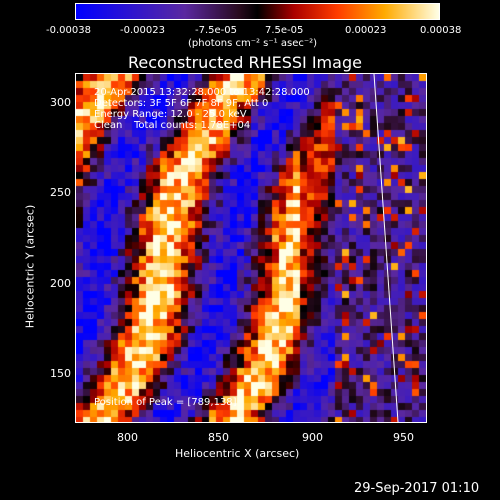 This screenshot has width=500, height=500. Describe the element at coordinates (366, 30) in the screenshot. I see `colorbar-tick-5: 0.00023` at that location.